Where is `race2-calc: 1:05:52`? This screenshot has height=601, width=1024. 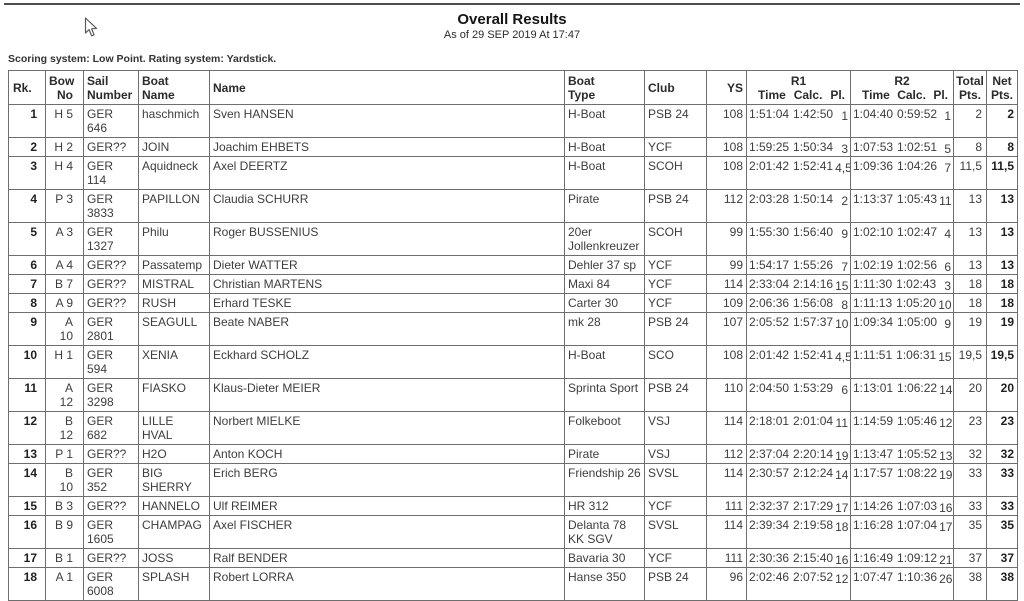 race2-calc: 1:05:52 is located at coordinates (917, 454).